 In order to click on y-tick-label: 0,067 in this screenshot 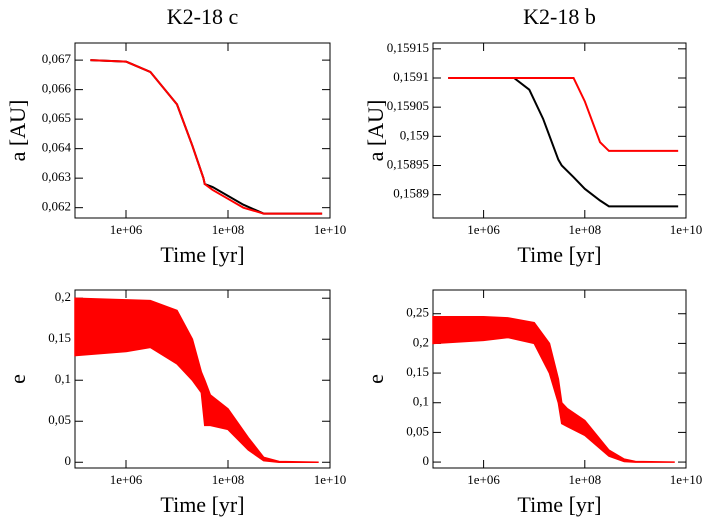, I will do `click(57, 58)`.